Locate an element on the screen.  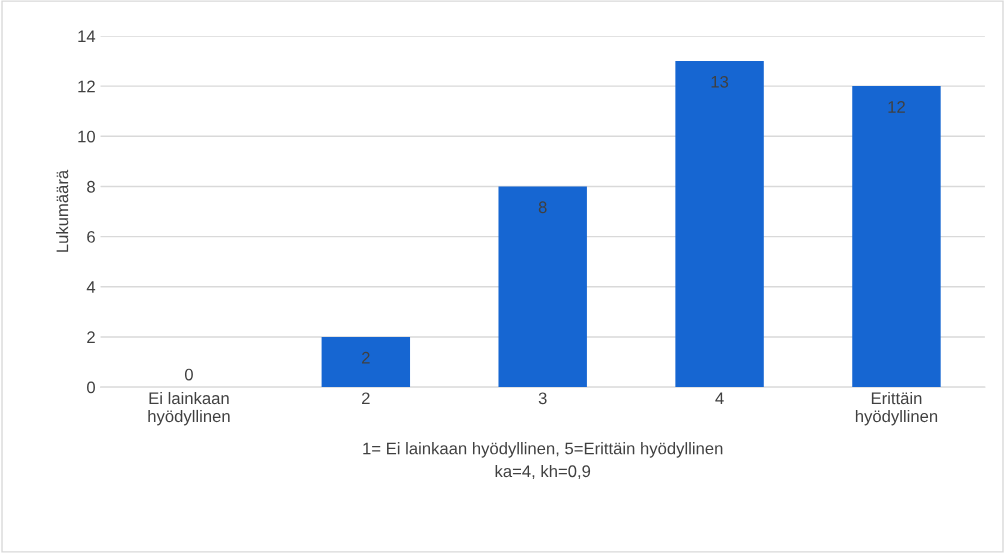
y-tick-label: 12 is located at coordinates (86, 86).